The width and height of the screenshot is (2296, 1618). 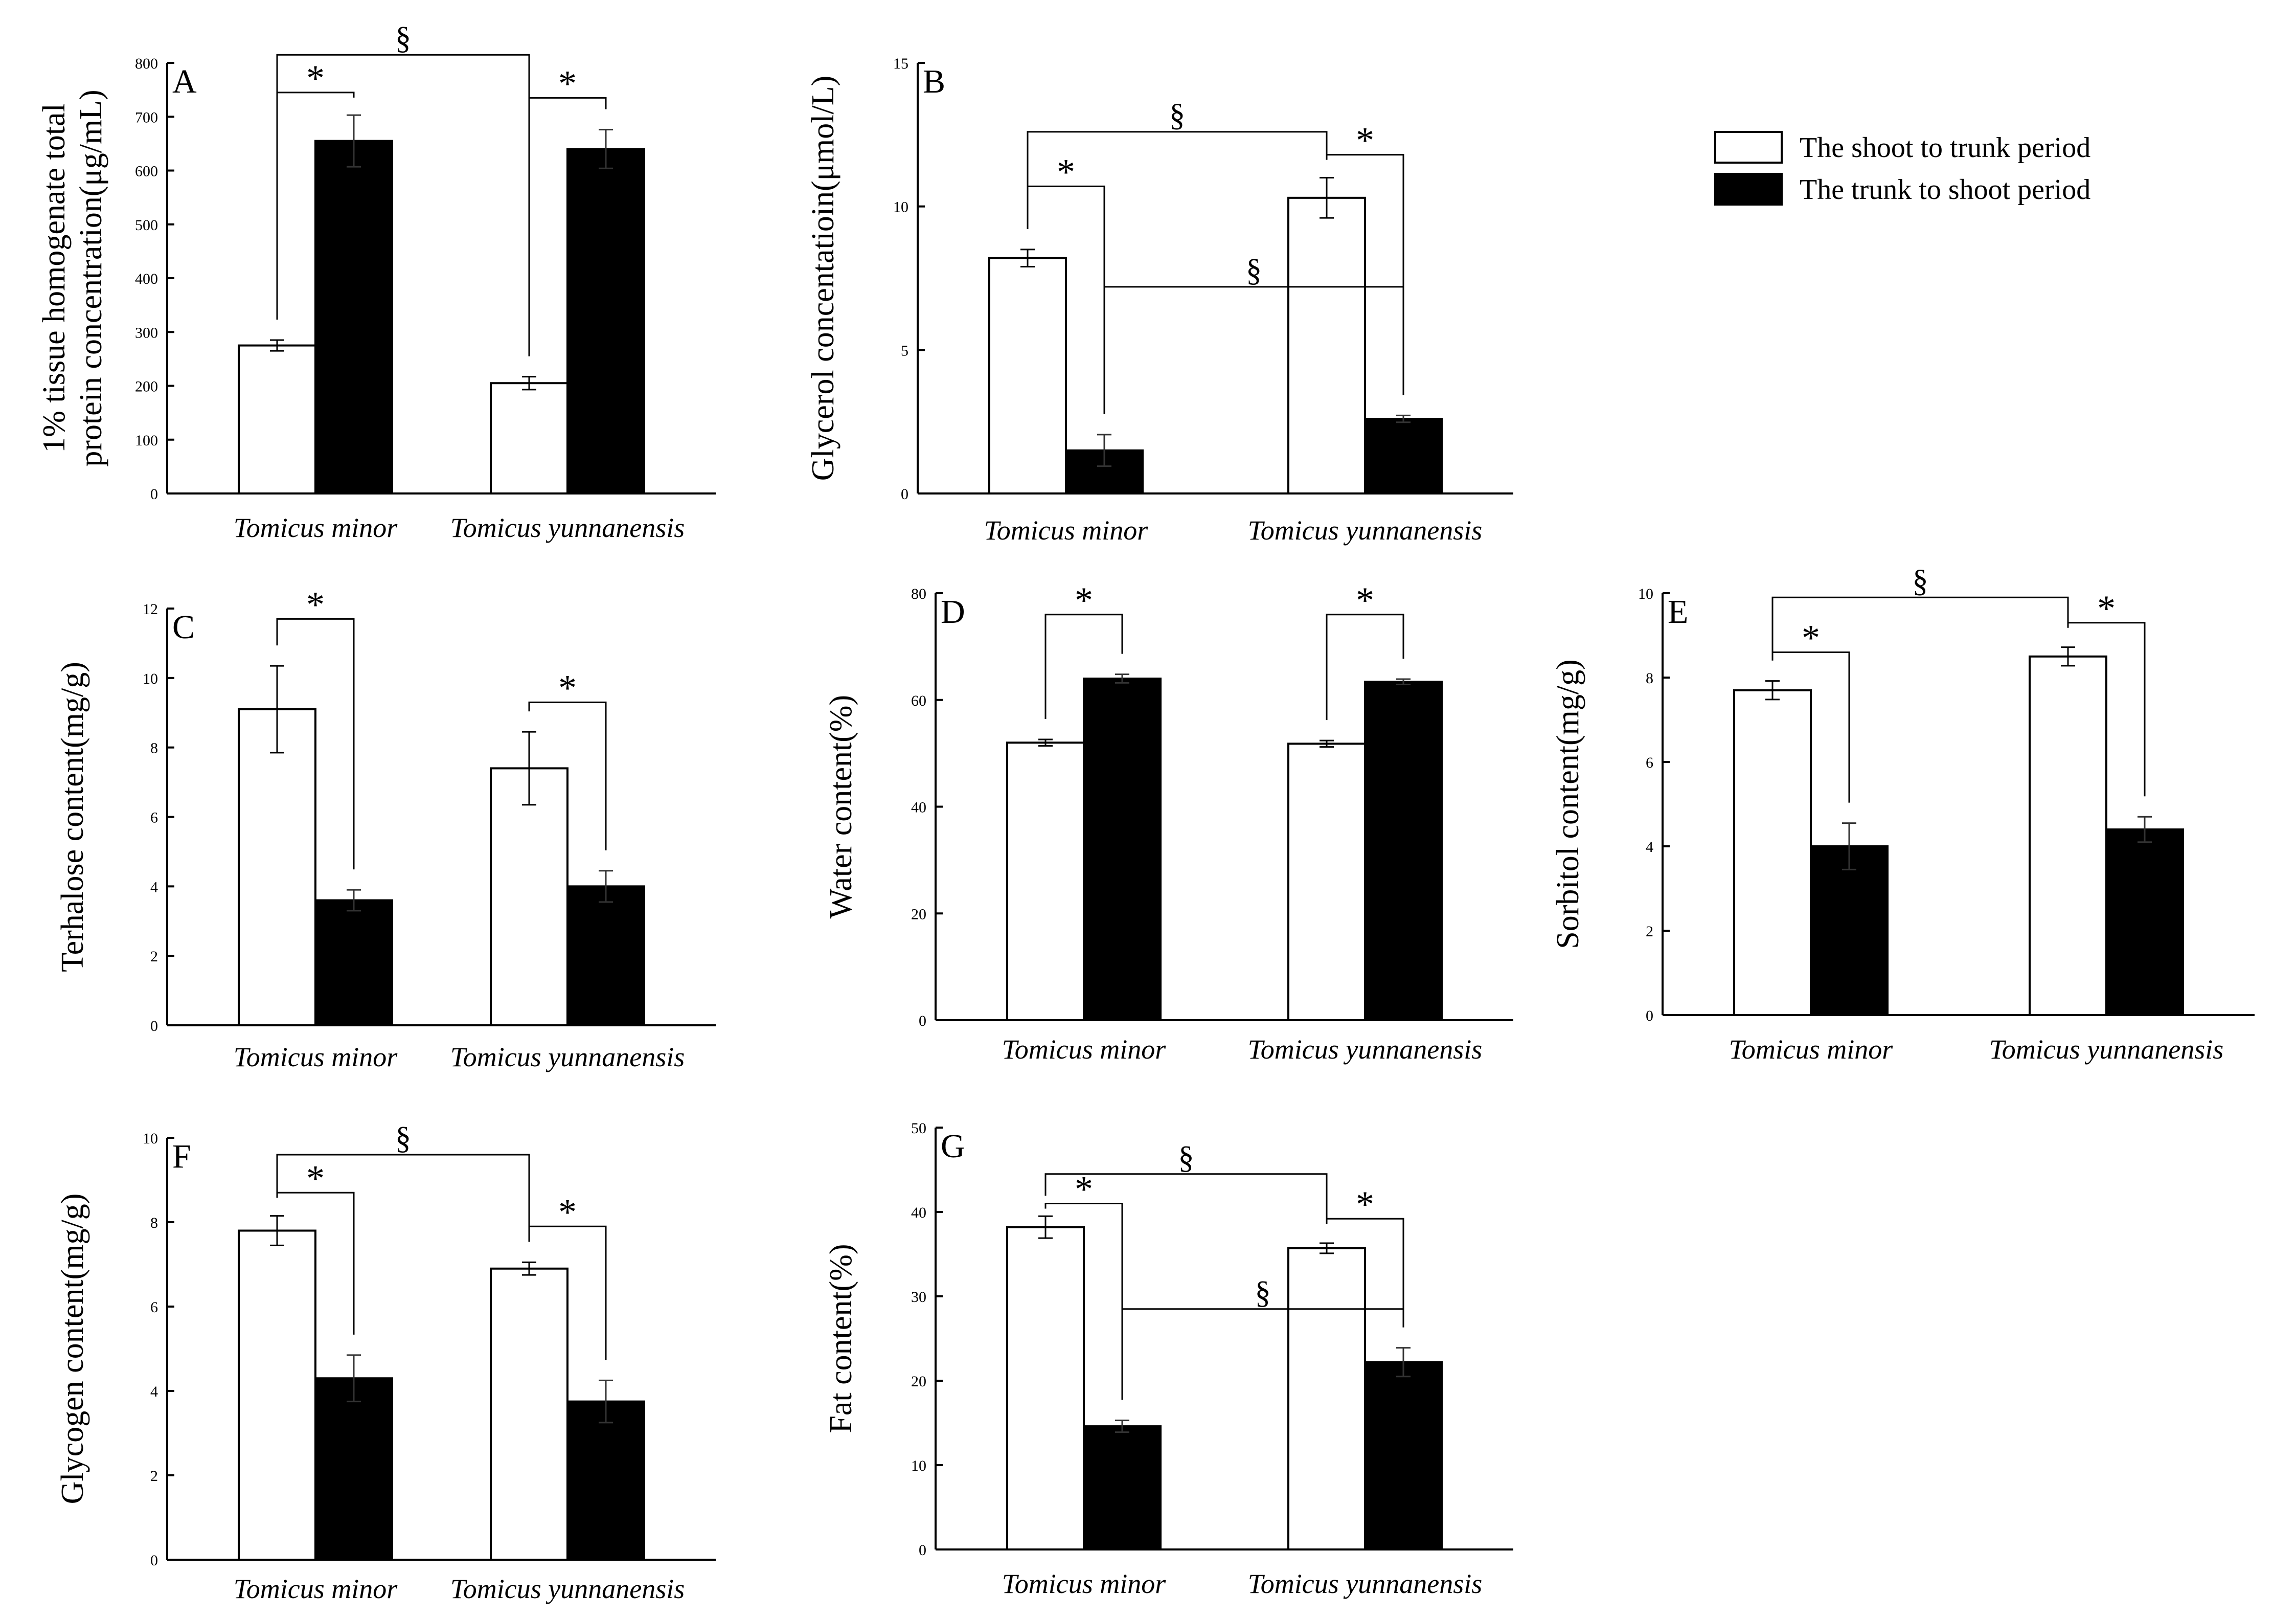 I want to click on y-tick-label-f: 2, so click(x=154, y=1476).